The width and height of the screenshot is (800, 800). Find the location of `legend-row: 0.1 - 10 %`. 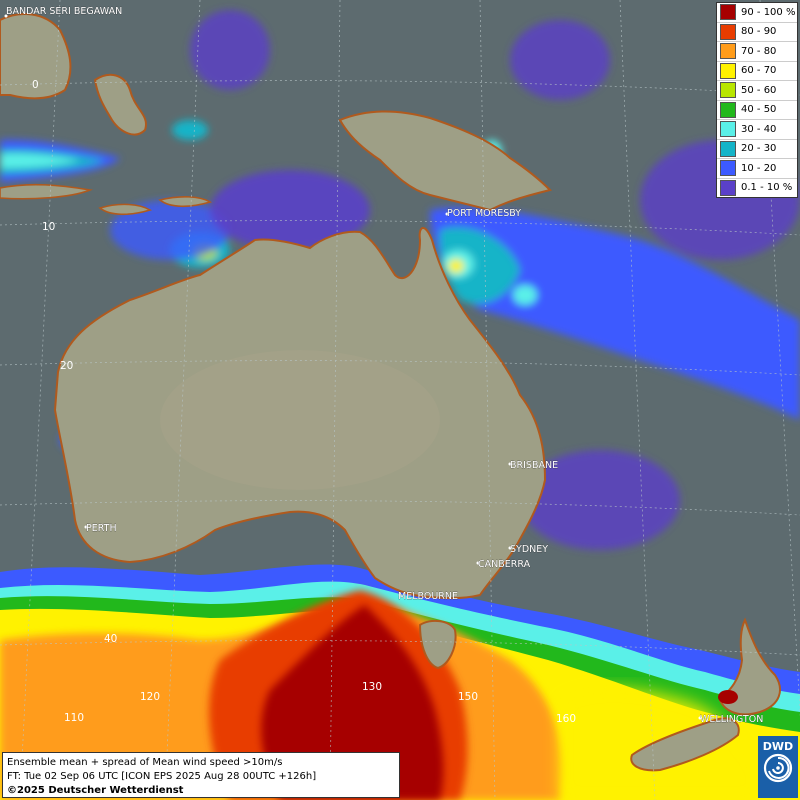

legend-row: 0.1 - 10 % is located at coordinates (757, 188).